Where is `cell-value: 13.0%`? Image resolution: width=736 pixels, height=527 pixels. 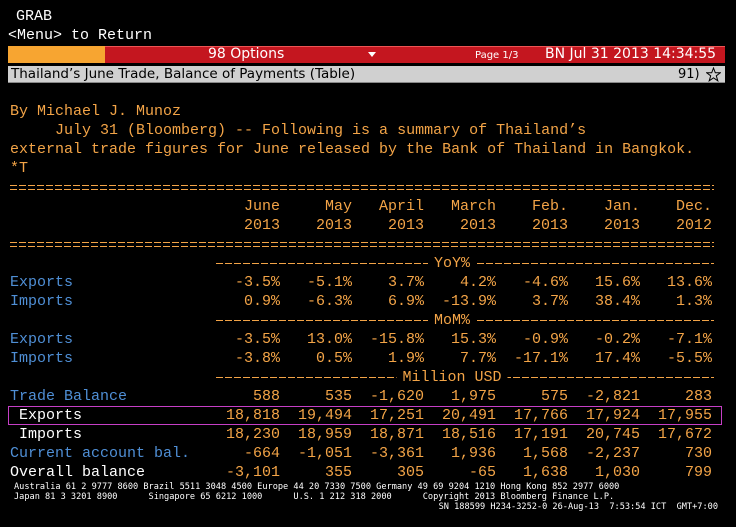 cell-value: 13.0% is located at coordinates (329, 339).